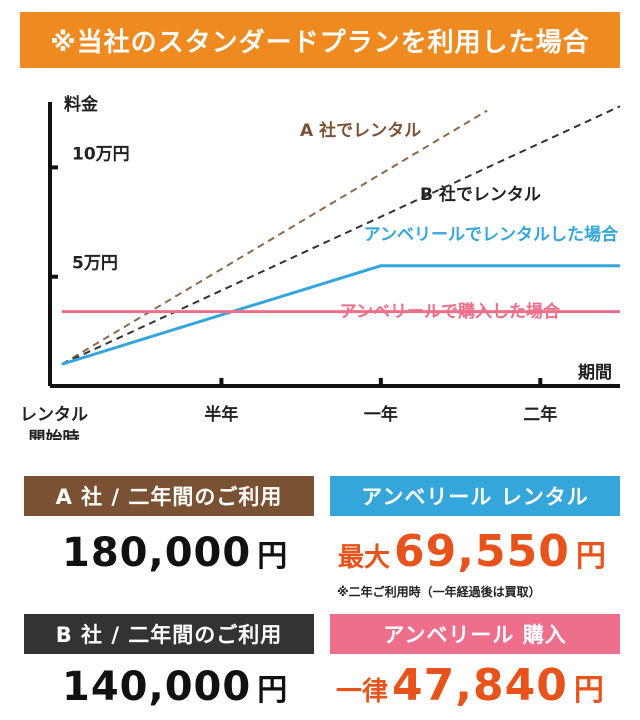 Image resolution: width=640 pixels, height=720 pixels. Describe the element at coordinates (381, 414) in the screenshot. I see `x-tick-label-2: 一年` at that location.